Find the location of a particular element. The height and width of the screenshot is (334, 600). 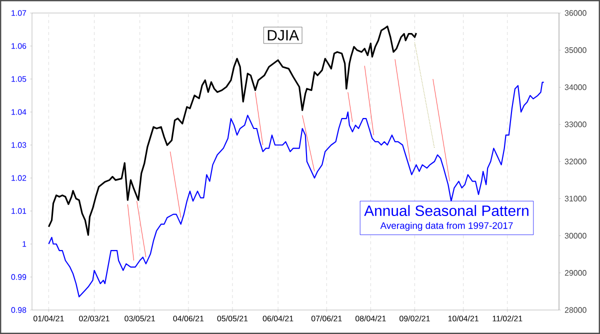

series-label: Annual Seasonal Pattern is located at coordinates (446, 210).